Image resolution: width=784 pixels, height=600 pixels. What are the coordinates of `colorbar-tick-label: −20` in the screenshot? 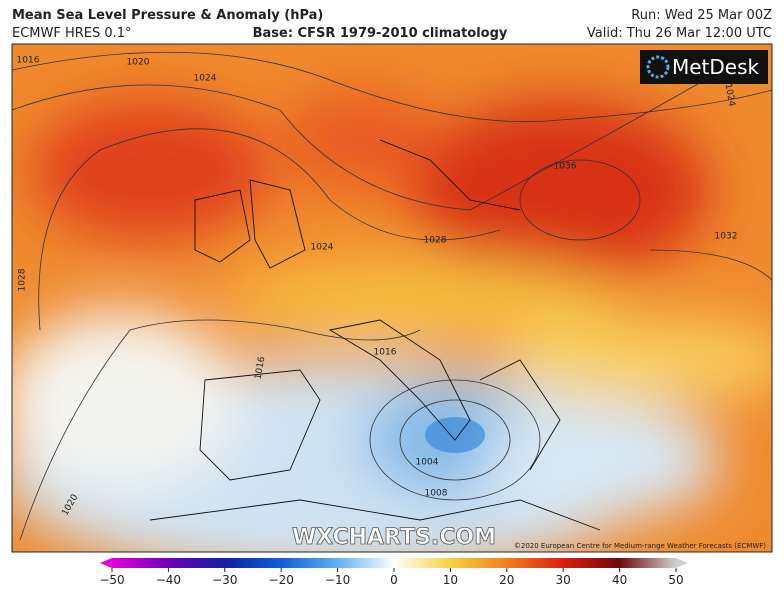 It's located at (281, 580).